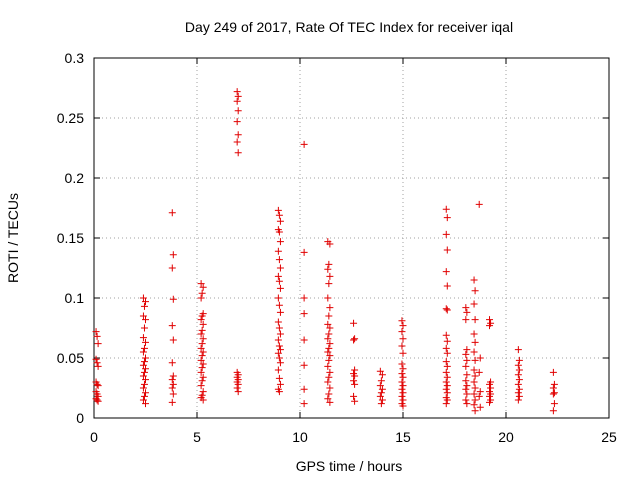 The height and width of the screenshot is (480, 640). Describe the element at coordinates (13, 238) in the screenshot. I see `y-axis-label: ROTI / TECUs` at that location.